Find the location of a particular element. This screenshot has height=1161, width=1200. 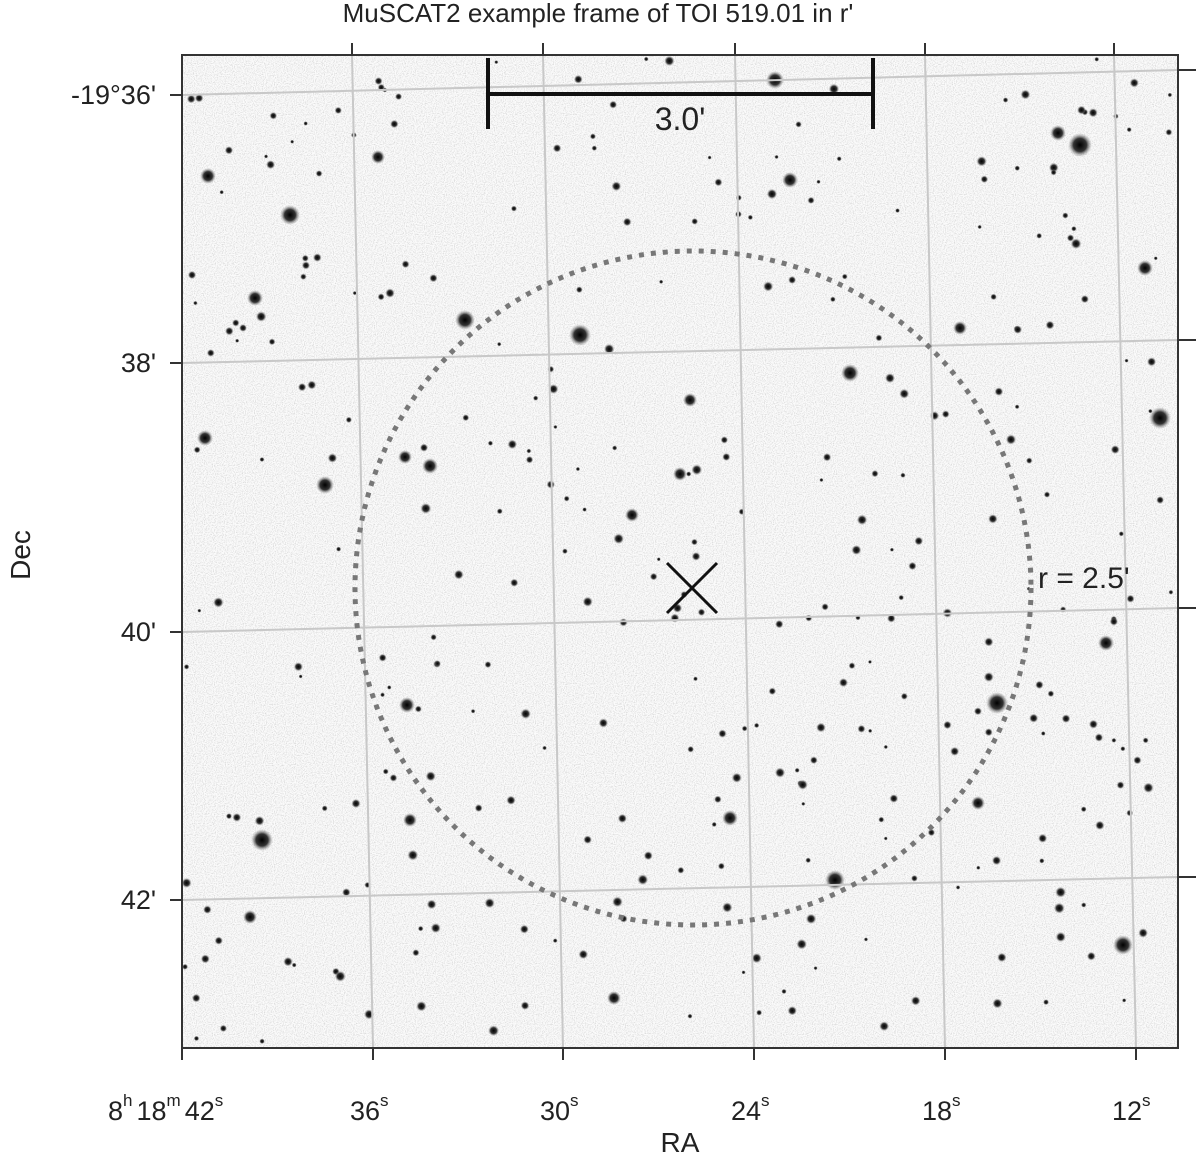

x-tick-label: 36s is located at coordinates (369, 1108).